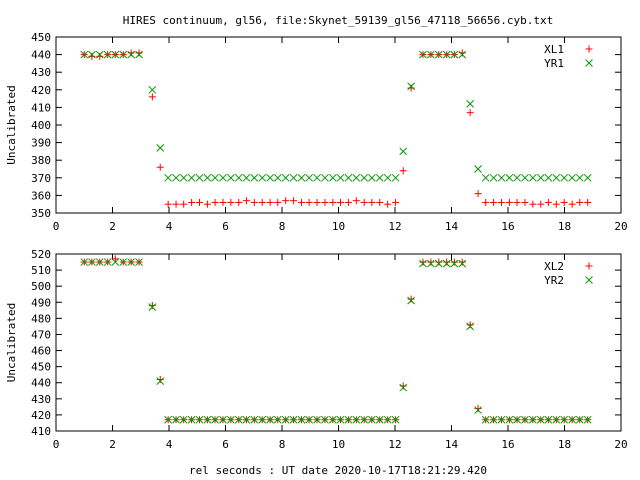 The width and height of the screenshot is (640, 480). What do you see at coordinates (41, 286) in the screenshot?
I see `y-tick-label: 500` at bounding box center [41, 286].